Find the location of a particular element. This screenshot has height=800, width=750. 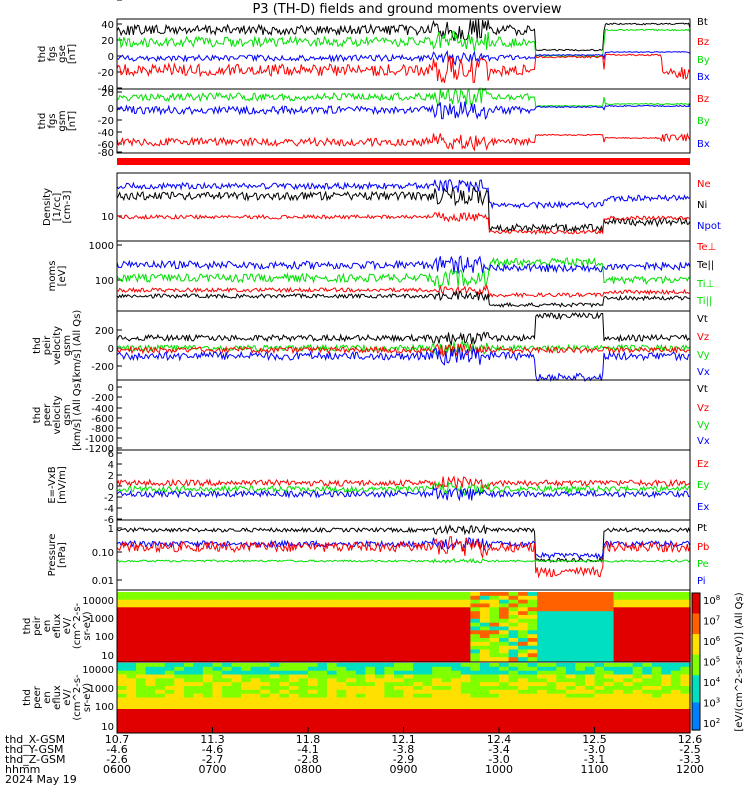

legend-Bz: Bz is located at coordinates (703, 99).